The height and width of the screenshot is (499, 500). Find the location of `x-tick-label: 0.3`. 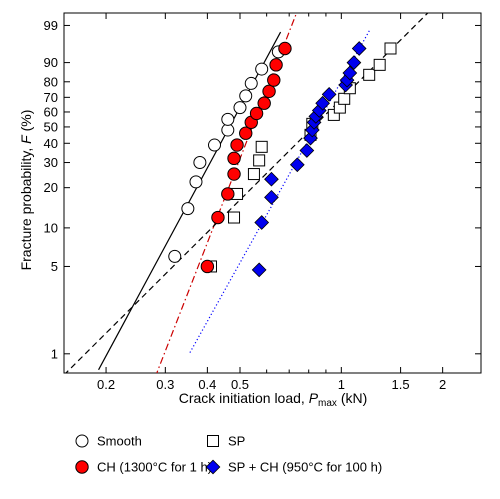

x-tick-label: 0.3 is located at coordinates (165, 384).